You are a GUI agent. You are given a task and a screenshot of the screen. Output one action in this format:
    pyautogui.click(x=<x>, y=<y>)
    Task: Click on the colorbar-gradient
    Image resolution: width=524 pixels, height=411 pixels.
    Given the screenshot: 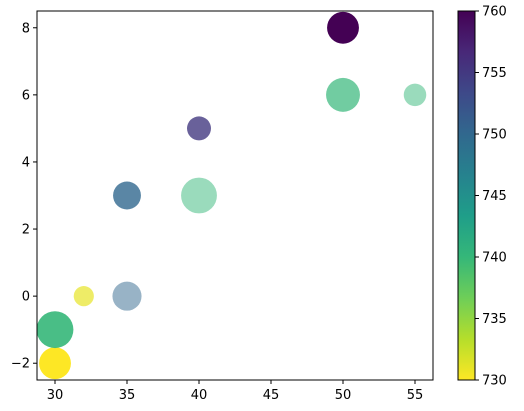 What is the action you would take?
    pyautogui.click(x=466, y=195)
    